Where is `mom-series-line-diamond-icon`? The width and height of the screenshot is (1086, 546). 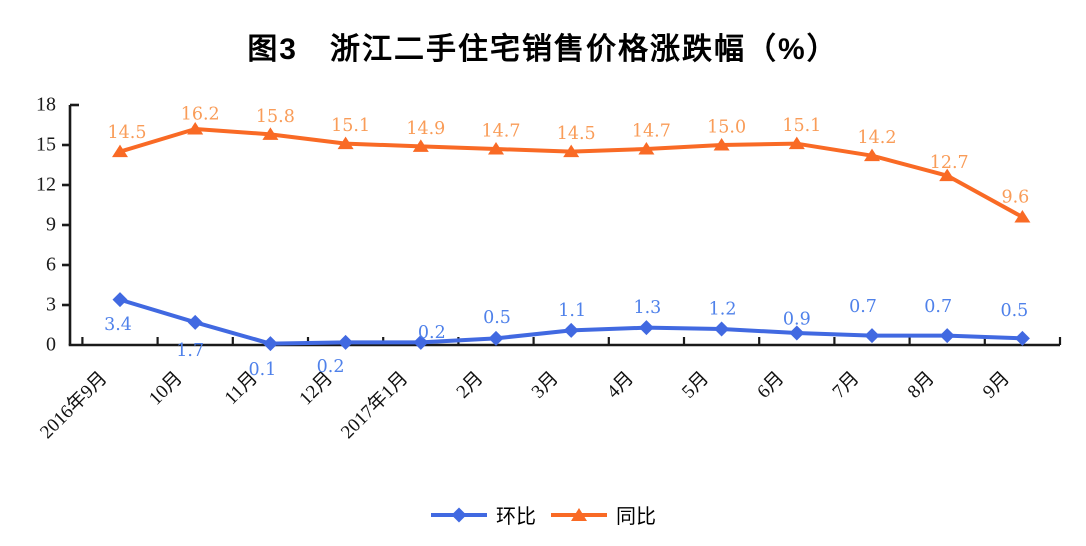 mom-series-line-diamond-icon is located at coordinates (459, 514).